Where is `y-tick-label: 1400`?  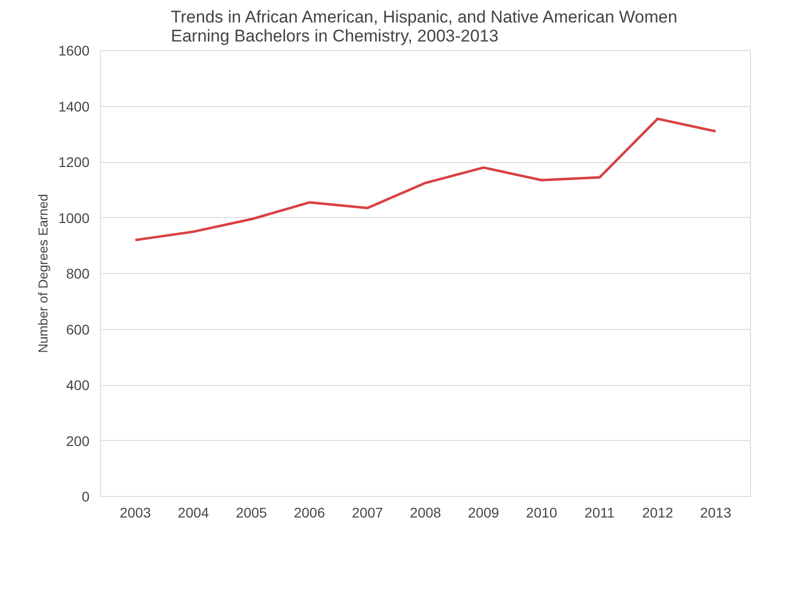 y-tick-label: 1400 is located at coordinates (74, 106).